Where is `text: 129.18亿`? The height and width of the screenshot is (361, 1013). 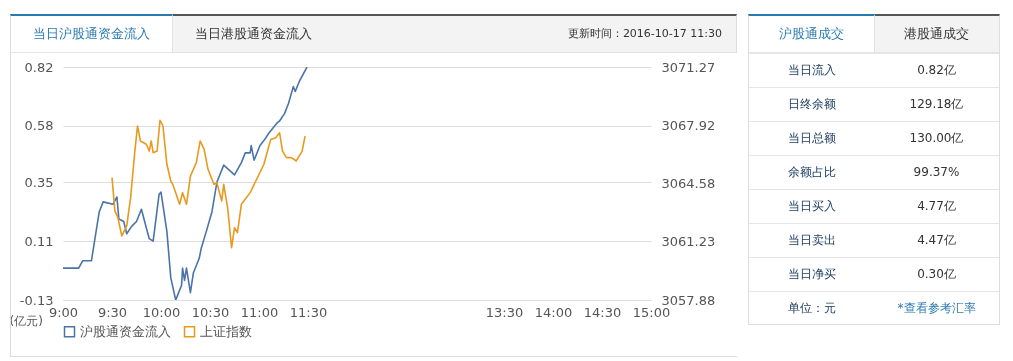
text: 129.18亿 is located at coordinates (936, 104).